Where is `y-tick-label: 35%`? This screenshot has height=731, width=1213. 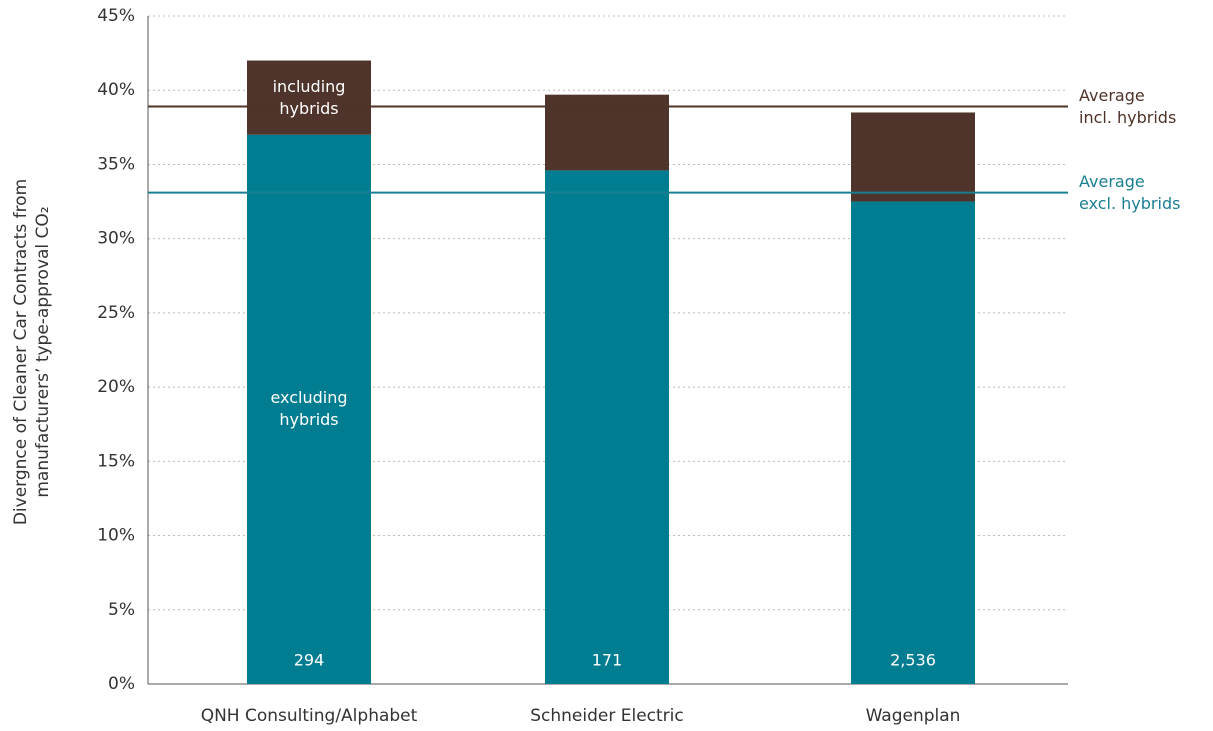 y-tick-label: 35% is located at coordinates (116, 164).